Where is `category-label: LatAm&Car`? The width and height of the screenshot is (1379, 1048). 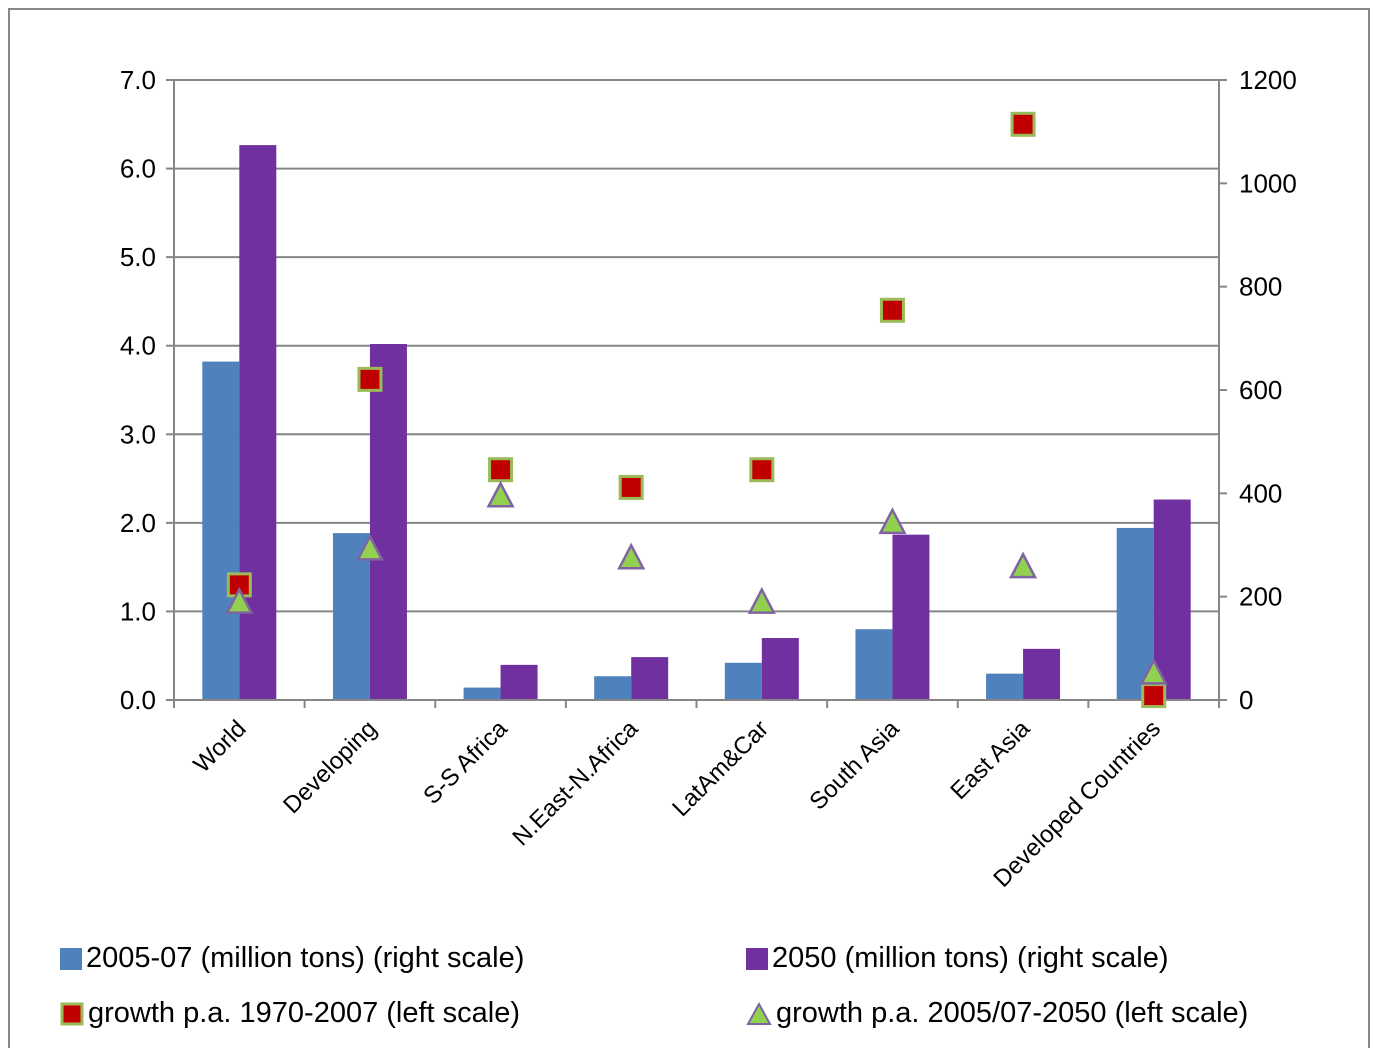
category-label: LatAm&Car is located at coordinates (720, 768).